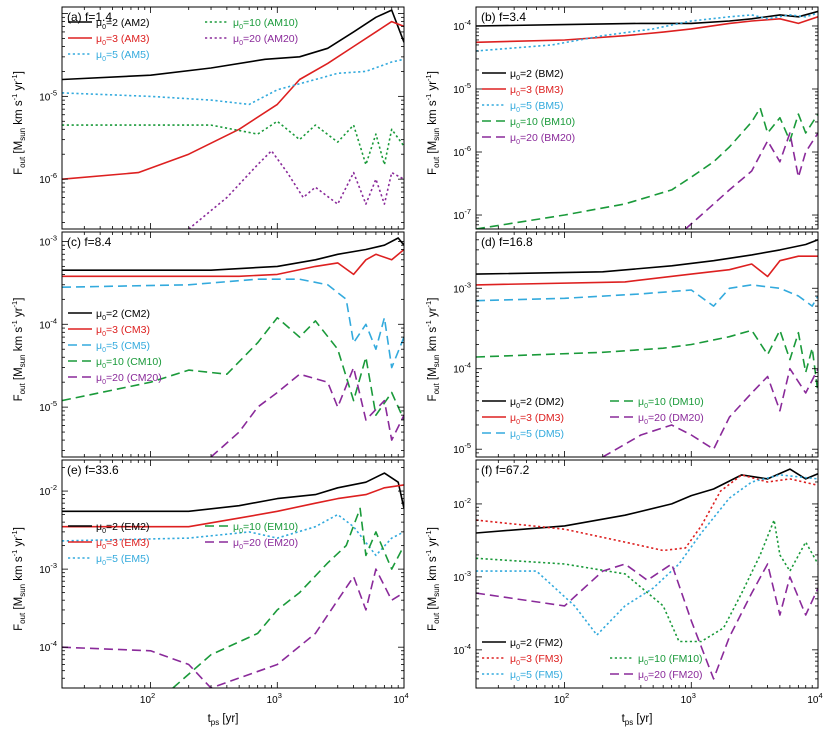 This screenshot has height=729, width=830. I want to click on legend-label: =2 (CM2), so click(128, 314).